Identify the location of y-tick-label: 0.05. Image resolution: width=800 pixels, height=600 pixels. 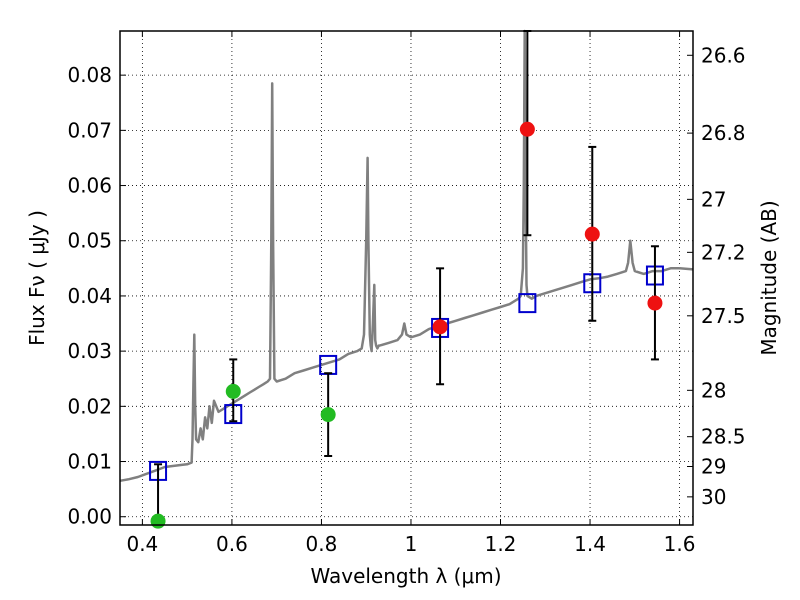
(89, 241).